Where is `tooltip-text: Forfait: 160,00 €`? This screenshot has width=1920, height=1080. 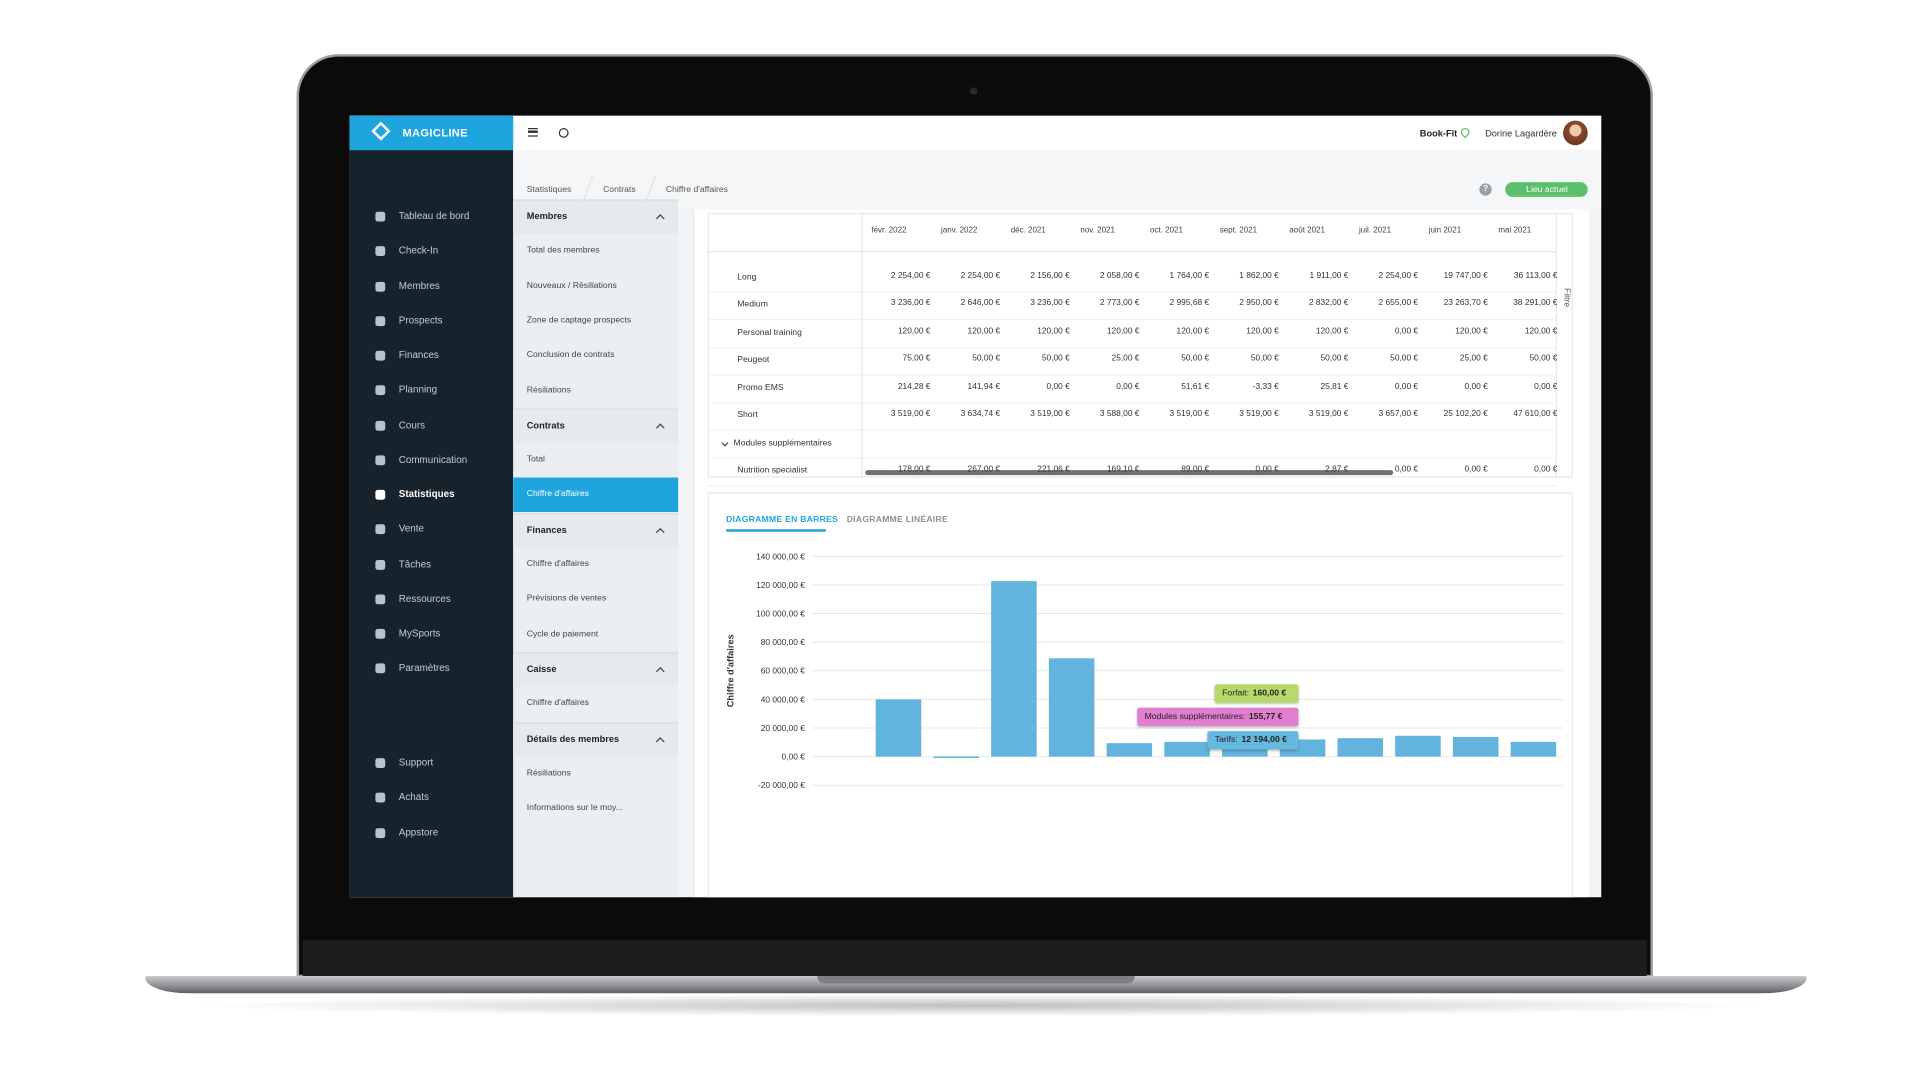 tooltip-text: Forfait: 160,00 € is located at coordinates (1254, 693).